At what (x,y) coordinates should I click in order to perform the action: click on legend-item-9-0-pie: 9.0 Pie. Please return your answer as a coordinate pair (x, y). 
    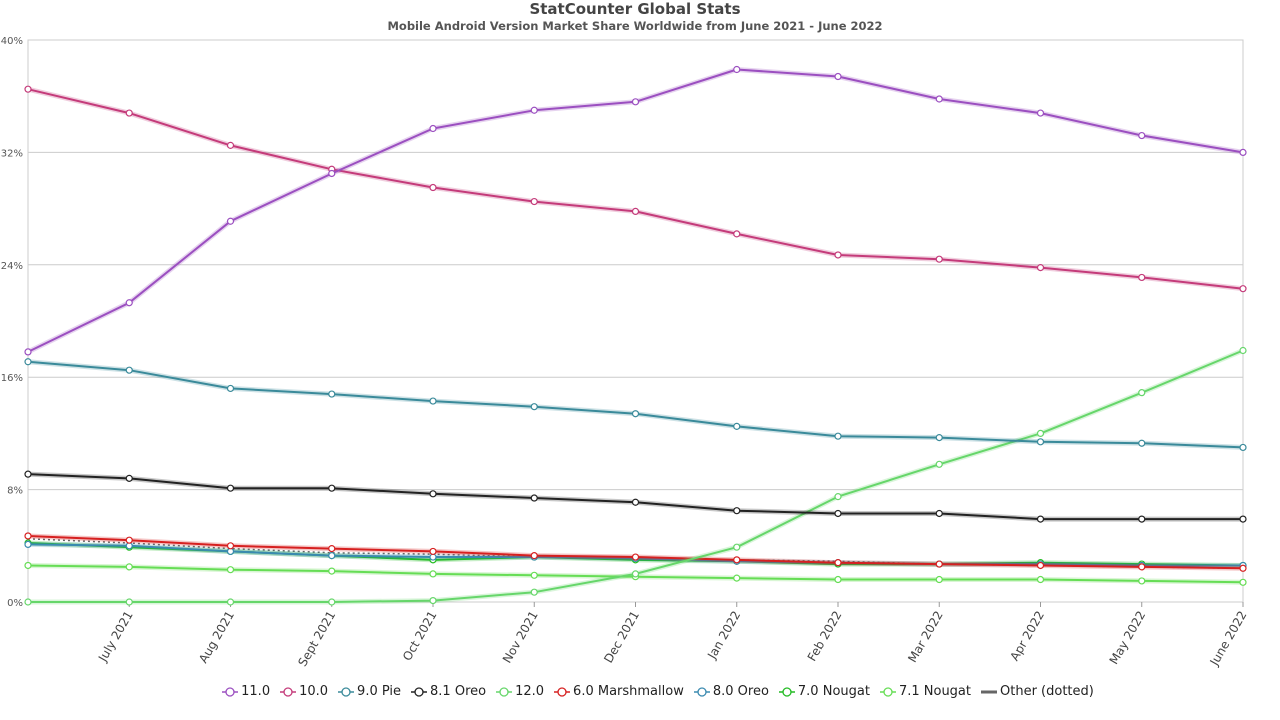
    Looking at the image, I should click on (369, 691).